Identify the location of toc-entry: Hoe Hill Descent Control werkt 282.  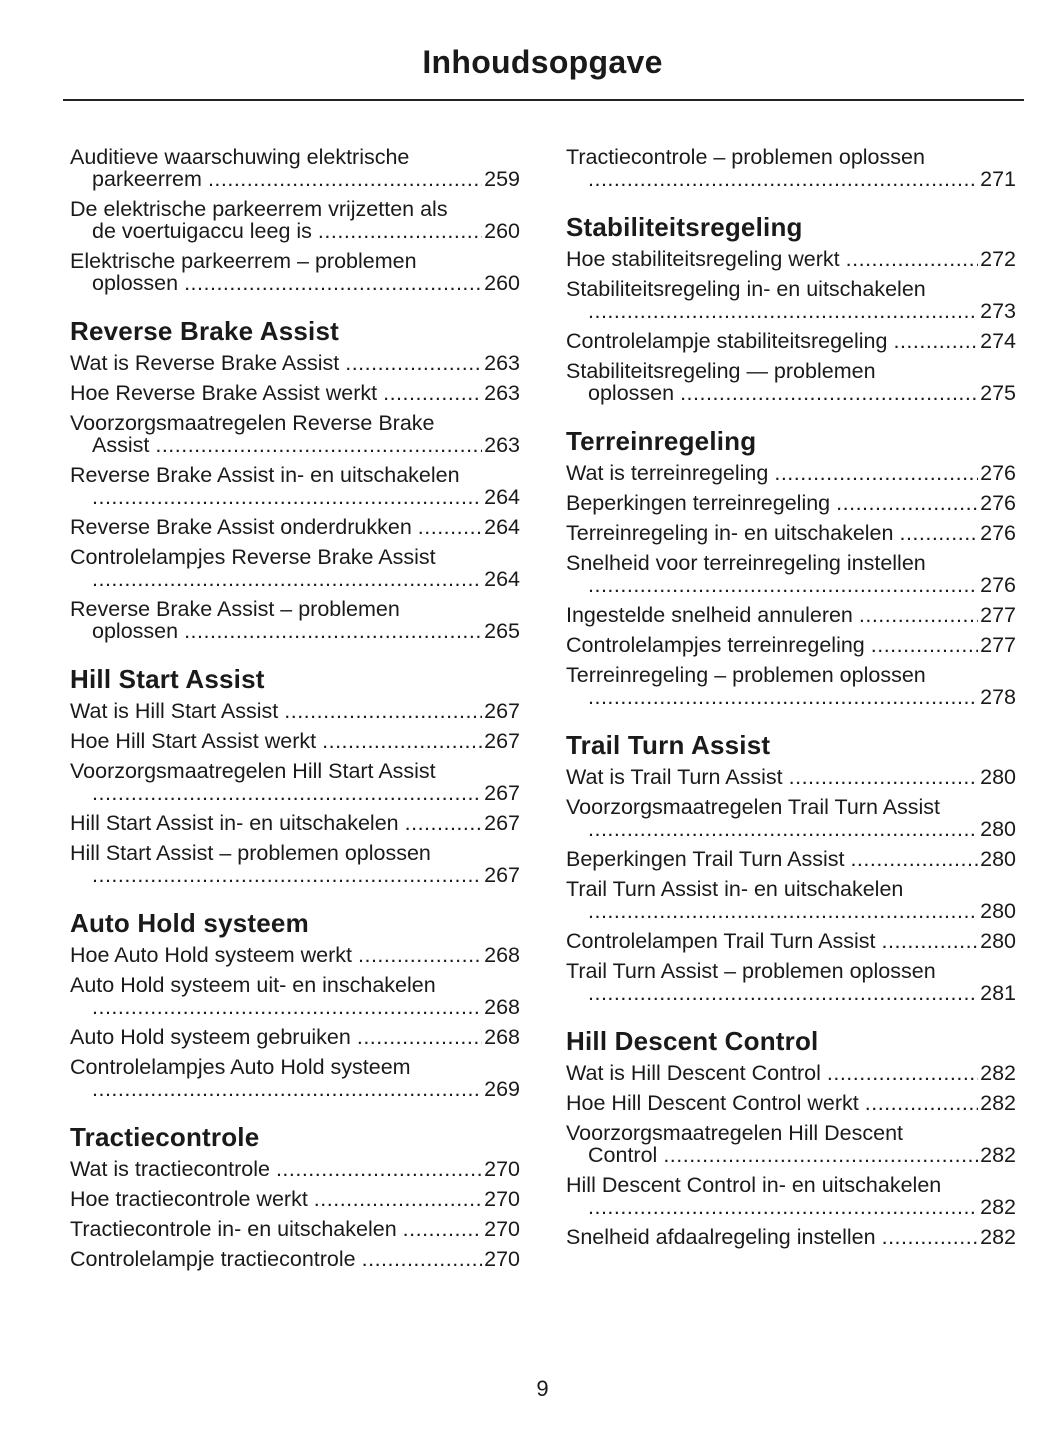
(791, 1103).